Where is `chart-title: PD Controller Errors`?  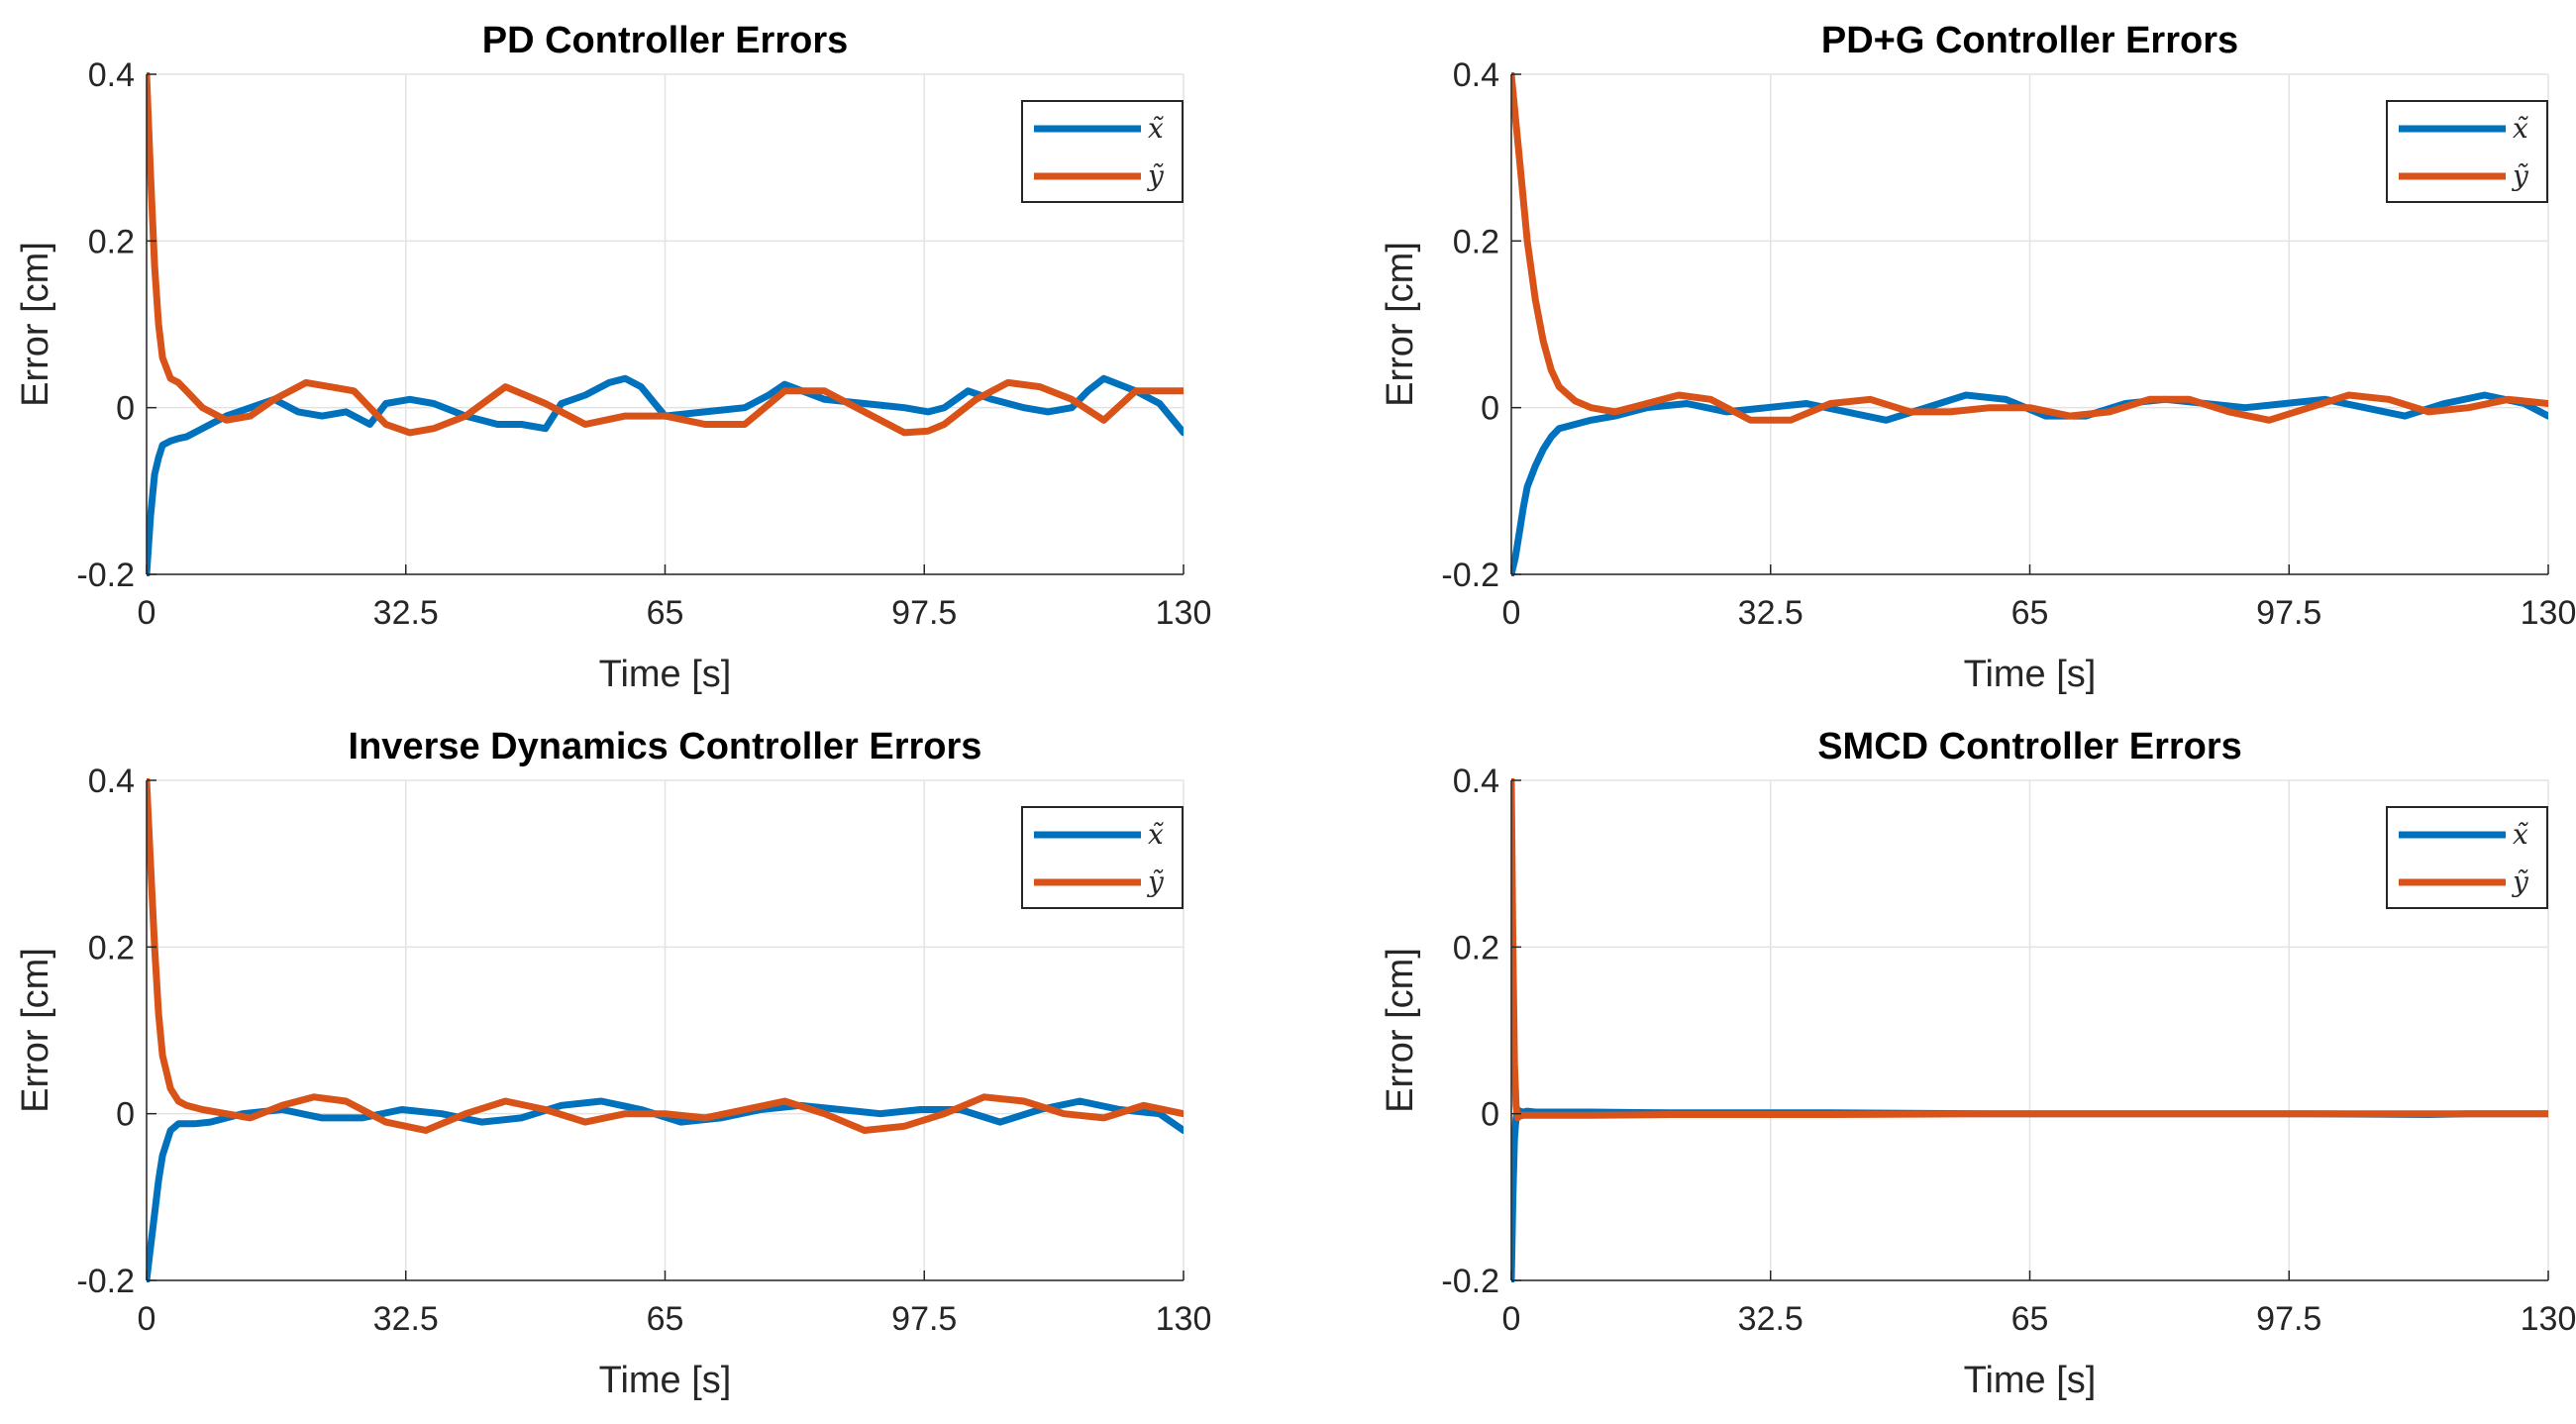 chart-title: PD Controller Errors is located at coordinates (665, 40).